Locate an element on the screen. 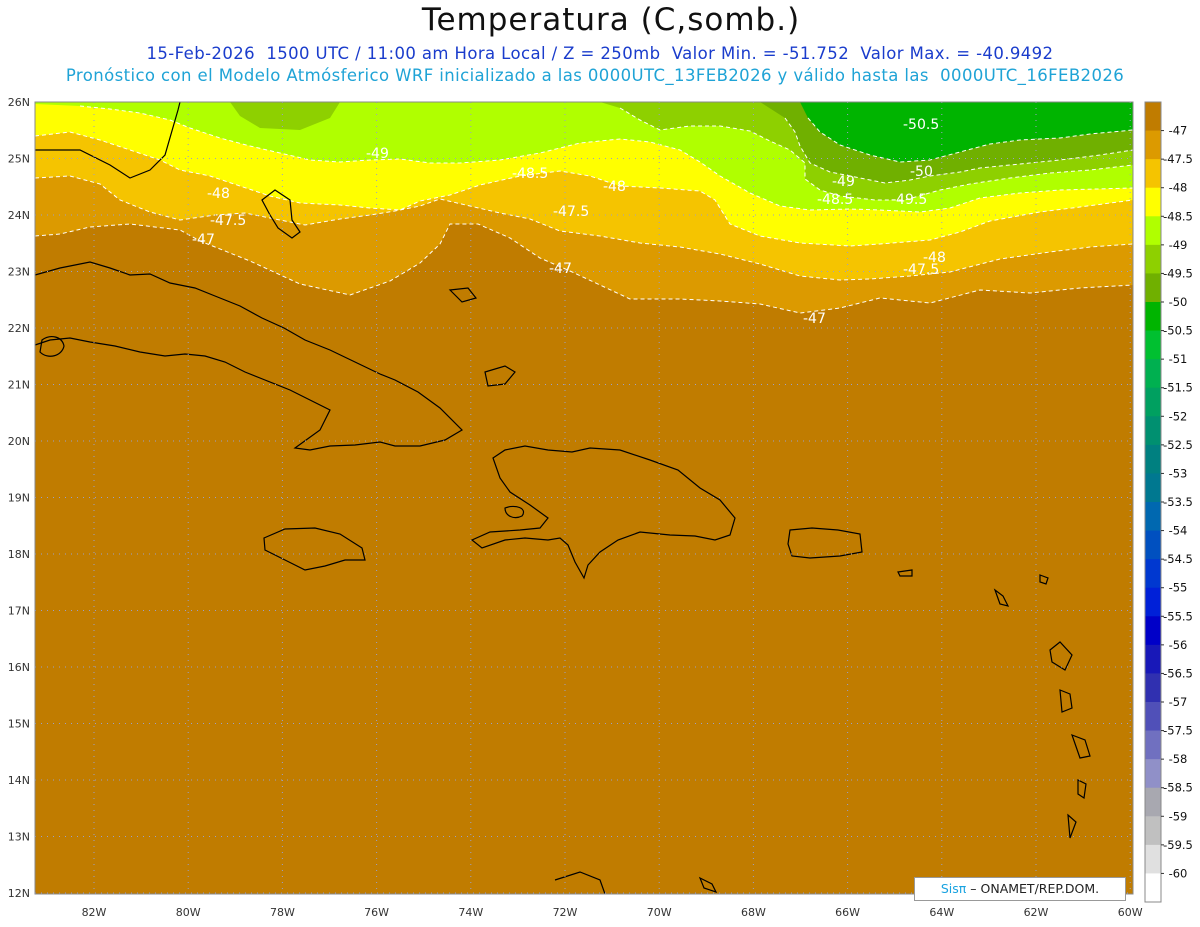  lon-tick-label: 80W is located at coordinates (188, 912).